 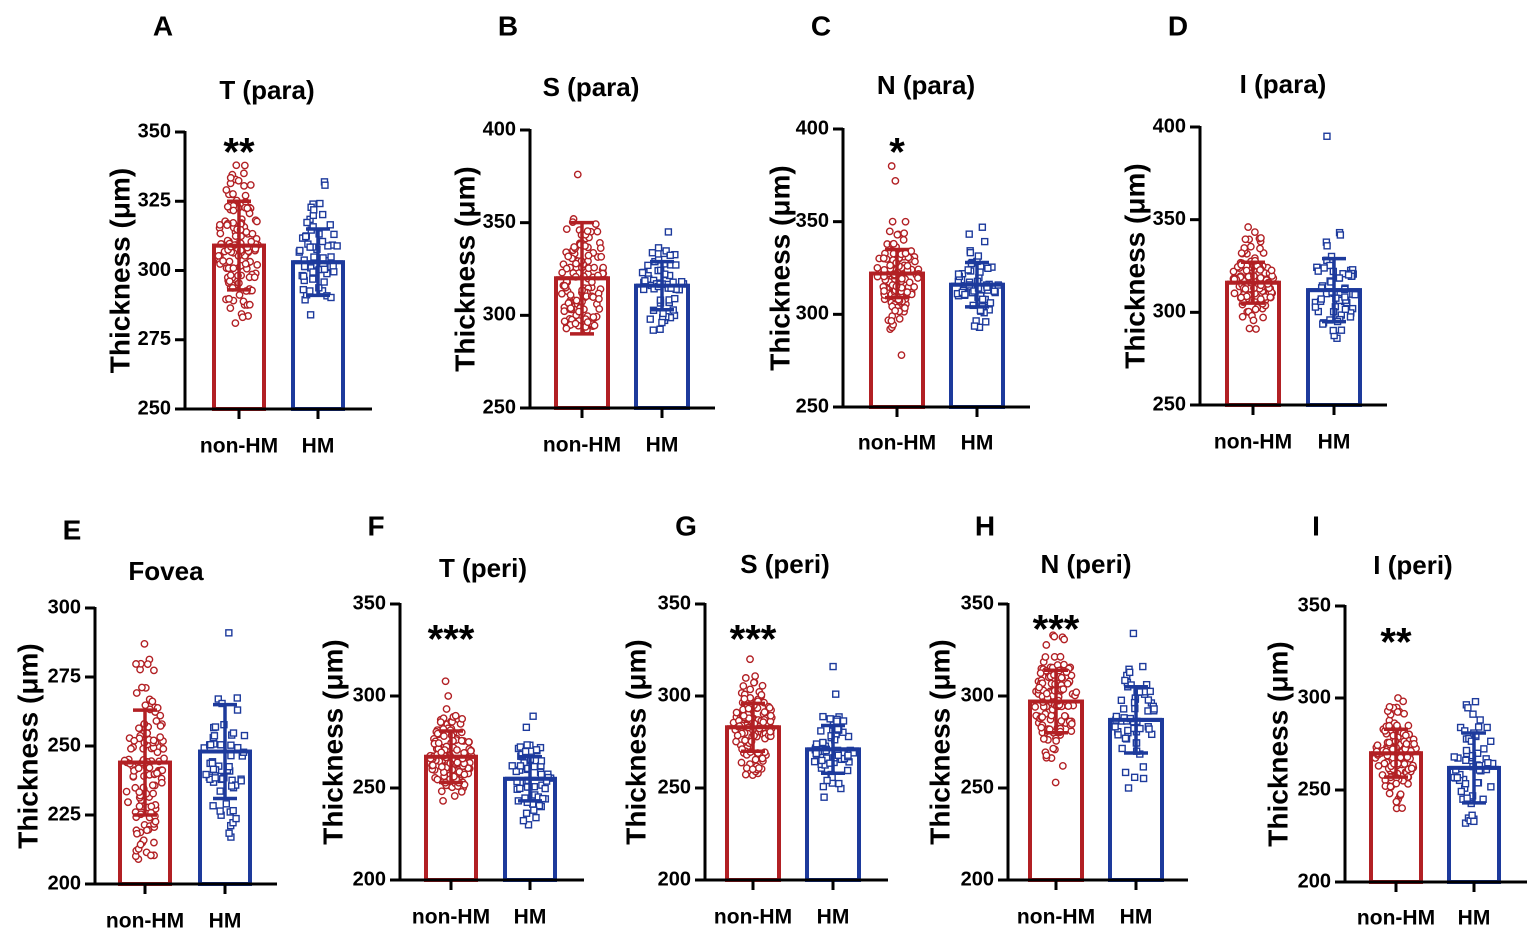 What do you see at coordinates (1316, 525) in the screenshot?
I see `panel-letter: I` at bounding box center [1316, 525].